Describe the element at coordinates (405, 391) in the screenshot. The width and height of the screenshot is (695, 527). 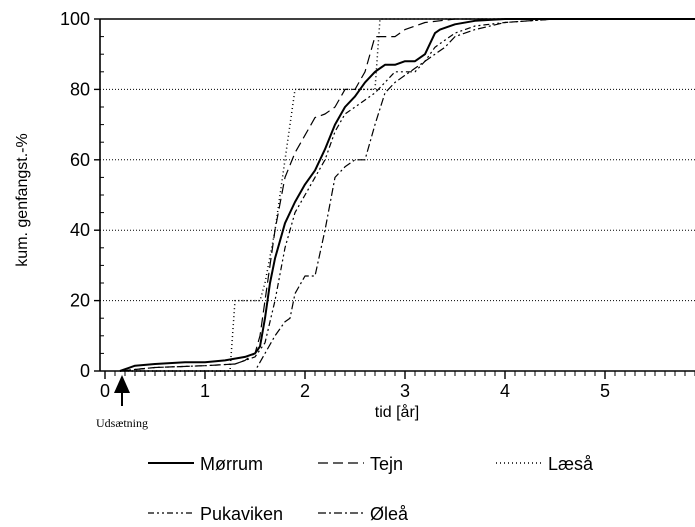
I see `x-tick-label: 3` at that location.